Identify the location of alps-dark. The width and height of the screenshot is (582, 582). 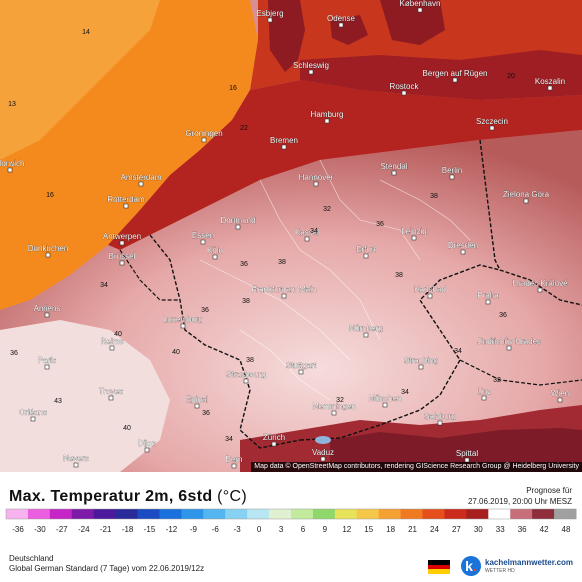
(456, 450).